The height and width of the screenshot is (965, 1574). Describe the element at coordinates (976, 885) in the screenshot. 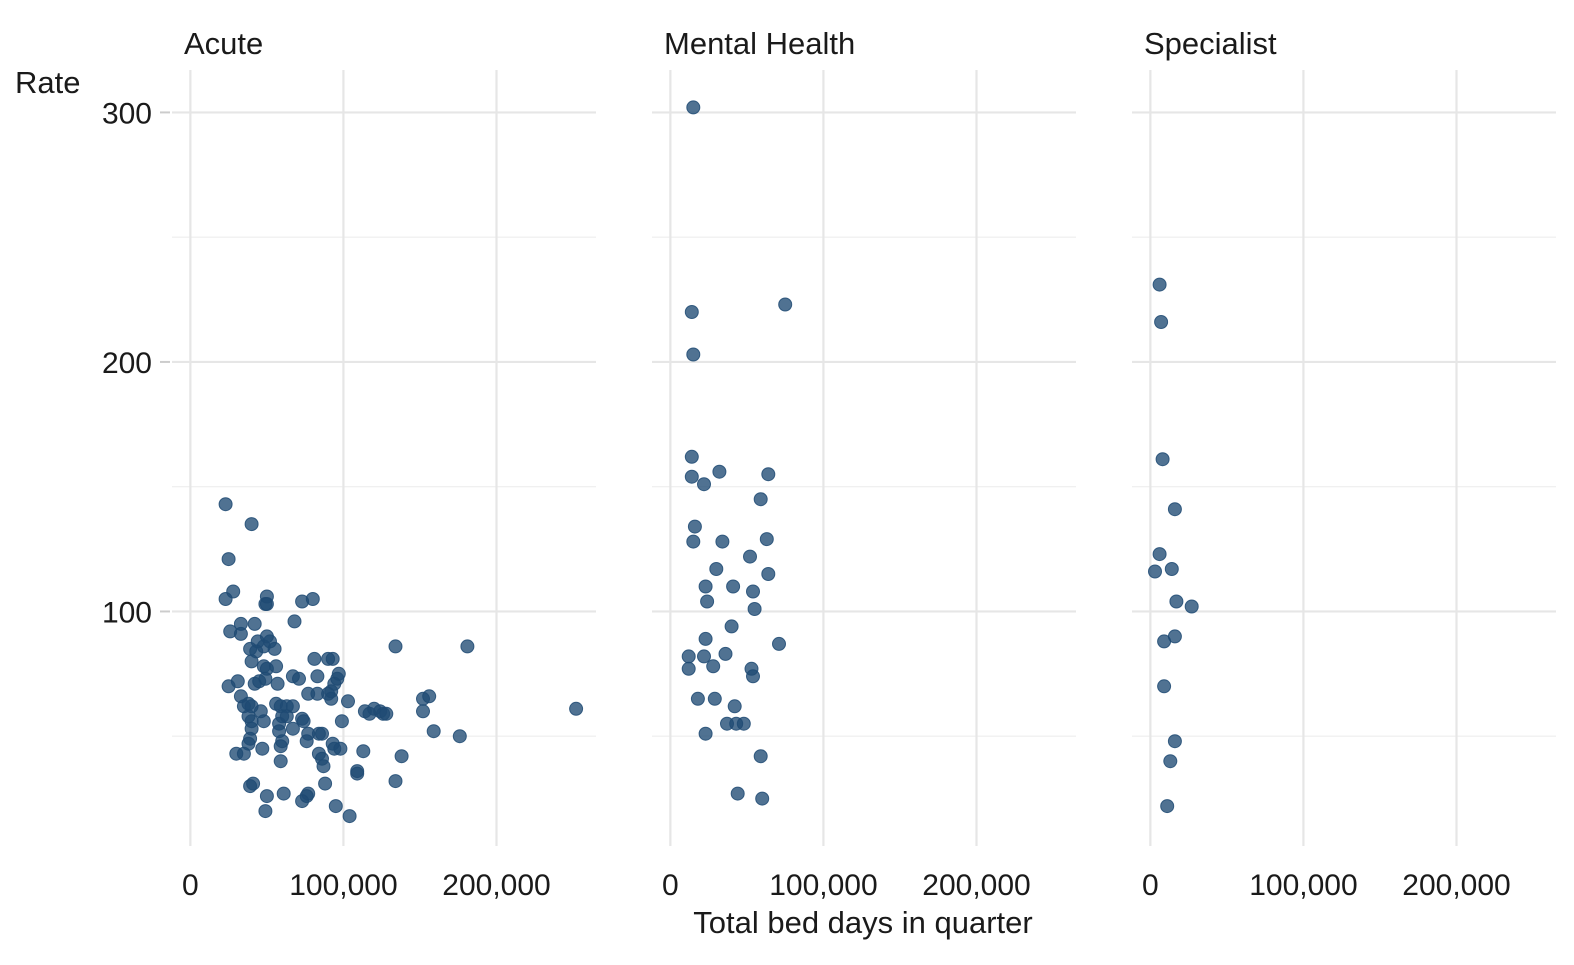

I see `x-tick-label: 200,000` at that location.